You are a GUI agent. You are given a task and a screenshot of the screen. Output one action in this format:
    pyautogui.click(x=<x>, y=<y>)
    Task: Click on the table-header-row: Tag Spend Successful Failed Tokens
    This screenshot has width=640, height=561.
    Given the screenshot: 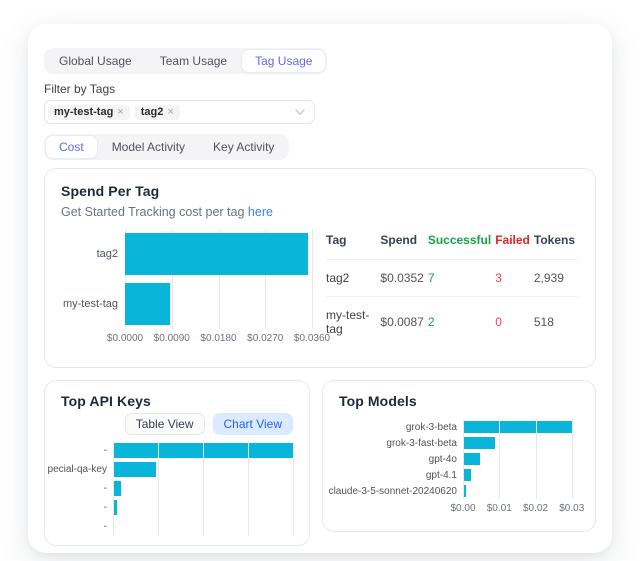 What is the action you would take?
    pyautogui.click(x=452, y=244)
    